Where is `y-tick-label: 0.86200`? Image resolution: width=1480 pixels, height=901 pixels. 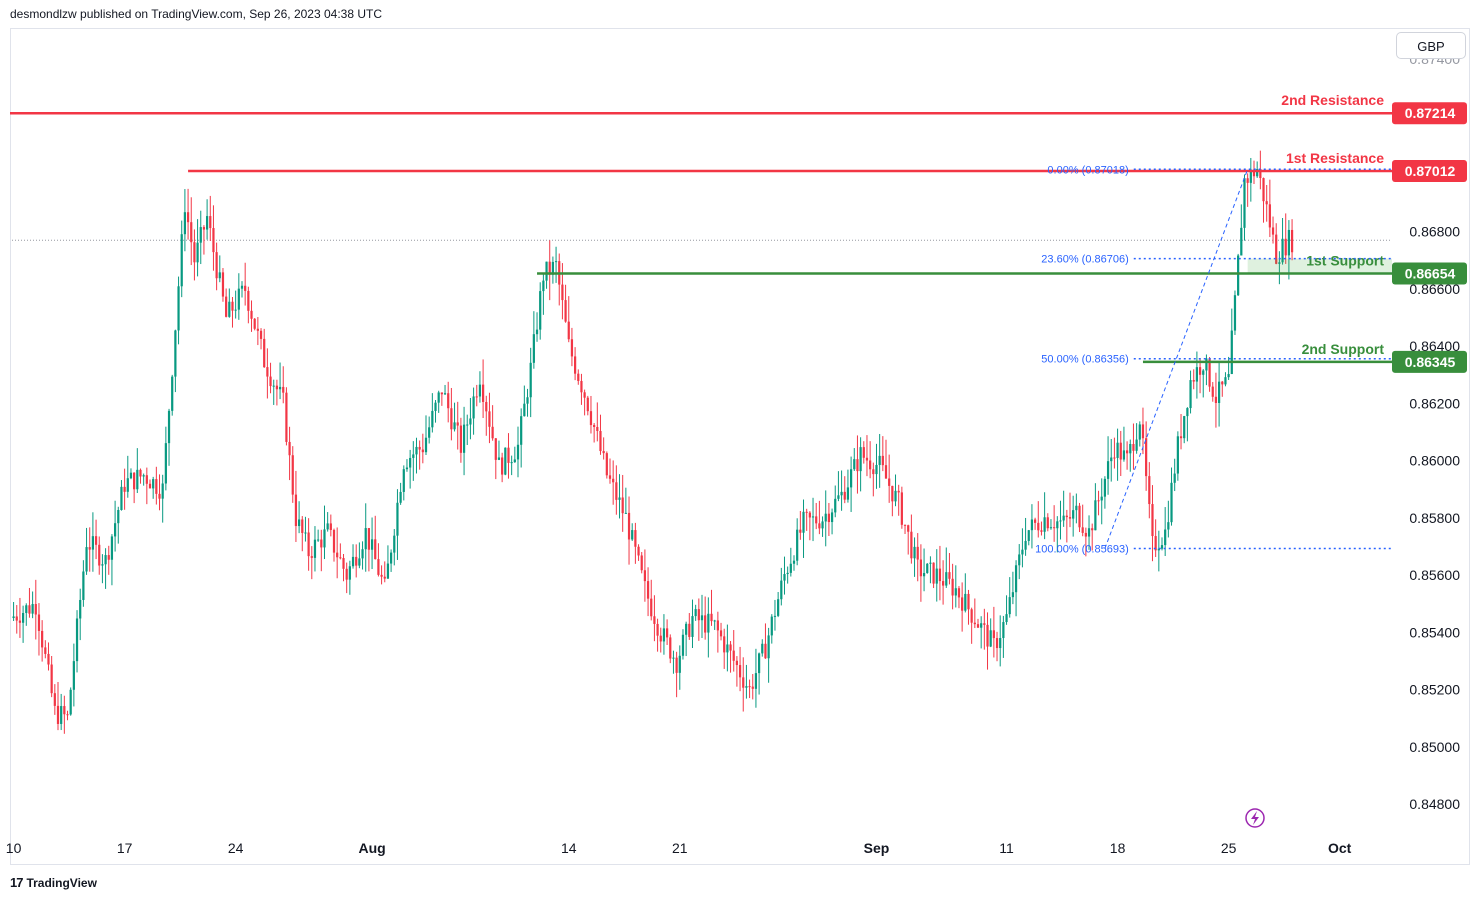 y-tick-label: 0.86200 is located at coordinates (1434, 403).